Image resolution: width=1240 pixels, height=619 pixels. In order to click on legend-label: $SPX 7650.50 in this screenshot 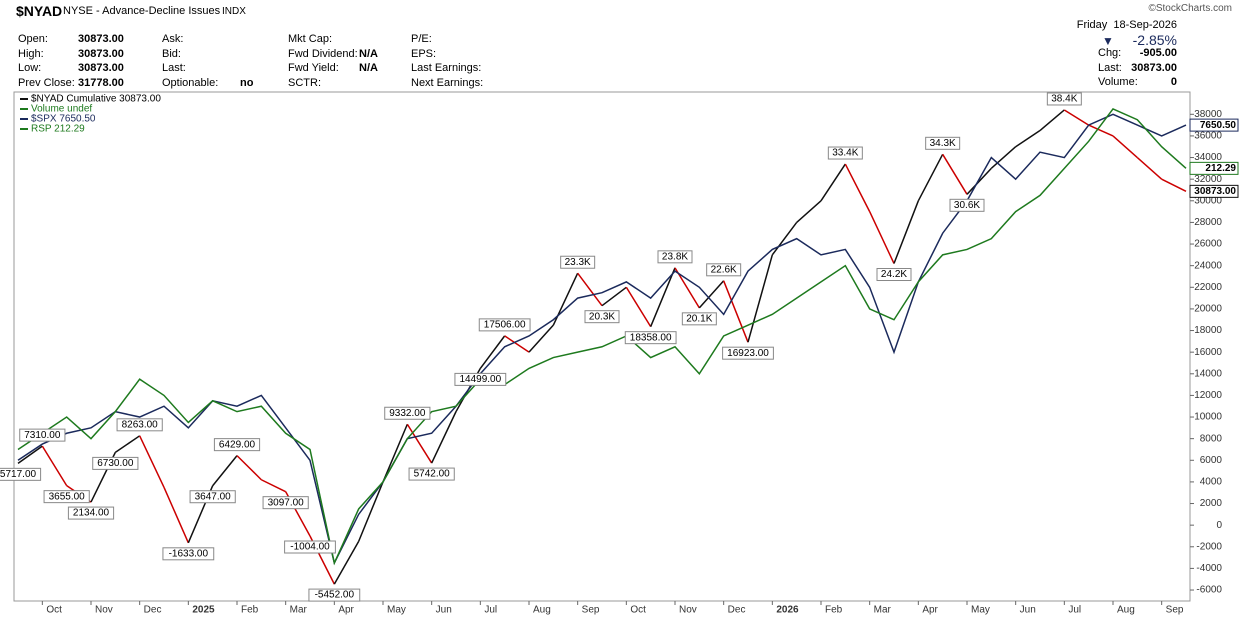, I will do `click(63, 119)`.